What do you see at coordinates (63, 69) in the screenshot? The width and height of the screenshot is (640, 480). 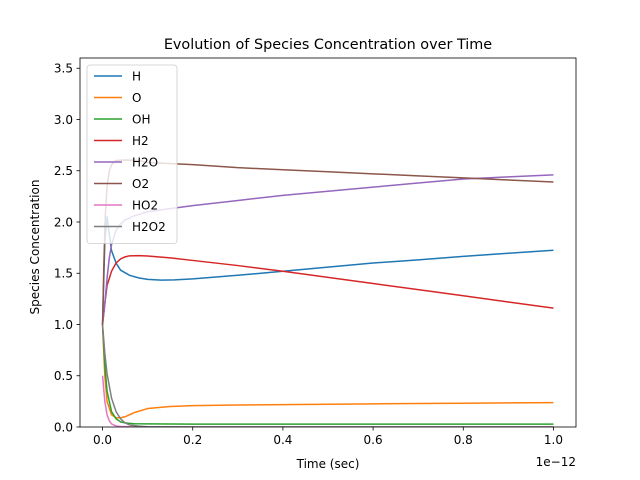 I see `y-tick-label: 3.5` at bounding box center [63, 69].